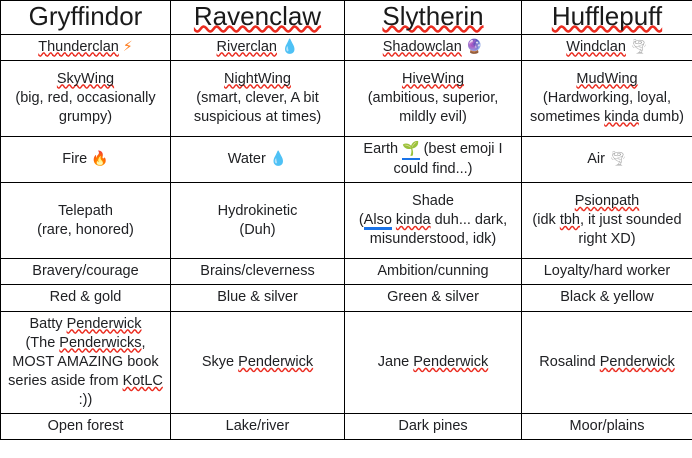  Describe the element at coordinates (422, 46) in the screenshot. I see `misspelled-word: Shadowclan` at that location.